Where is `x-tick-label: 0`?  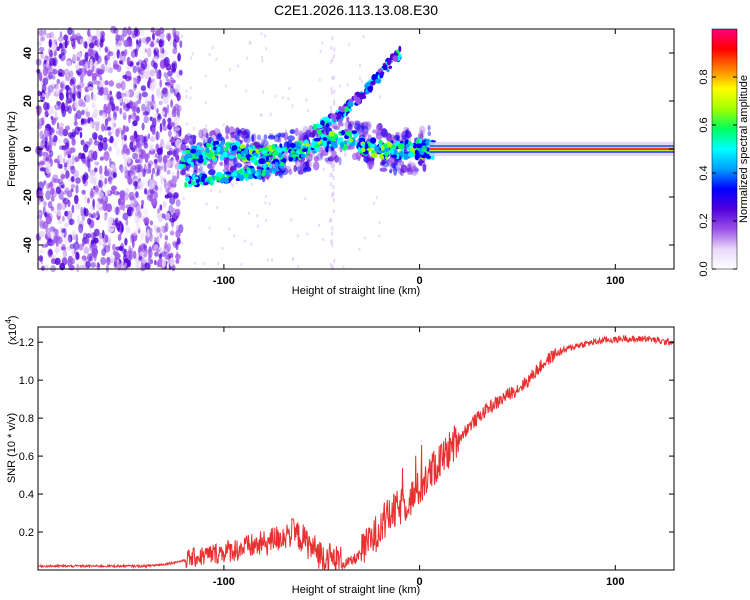 x-tick-label: 0 is located at coordinates (420, 281).